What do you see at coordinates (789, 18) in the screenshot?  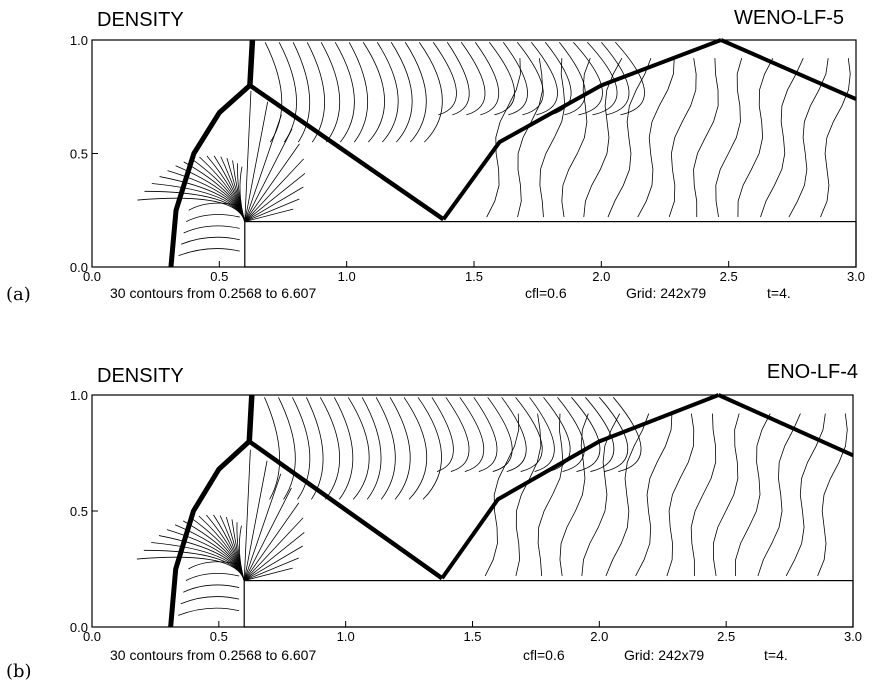 I see `scheme-label: WENO-LF-5` at bounding box center [789, 18].